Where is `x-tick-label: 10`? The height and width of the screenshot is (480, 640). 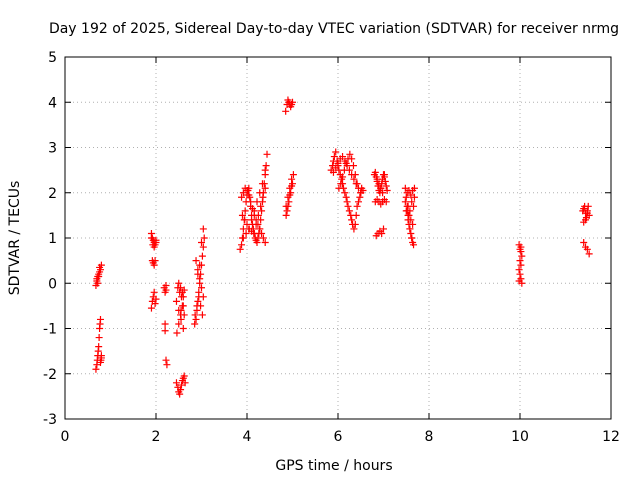 x-tick-label: 10 is located at coordinates (520, 437).